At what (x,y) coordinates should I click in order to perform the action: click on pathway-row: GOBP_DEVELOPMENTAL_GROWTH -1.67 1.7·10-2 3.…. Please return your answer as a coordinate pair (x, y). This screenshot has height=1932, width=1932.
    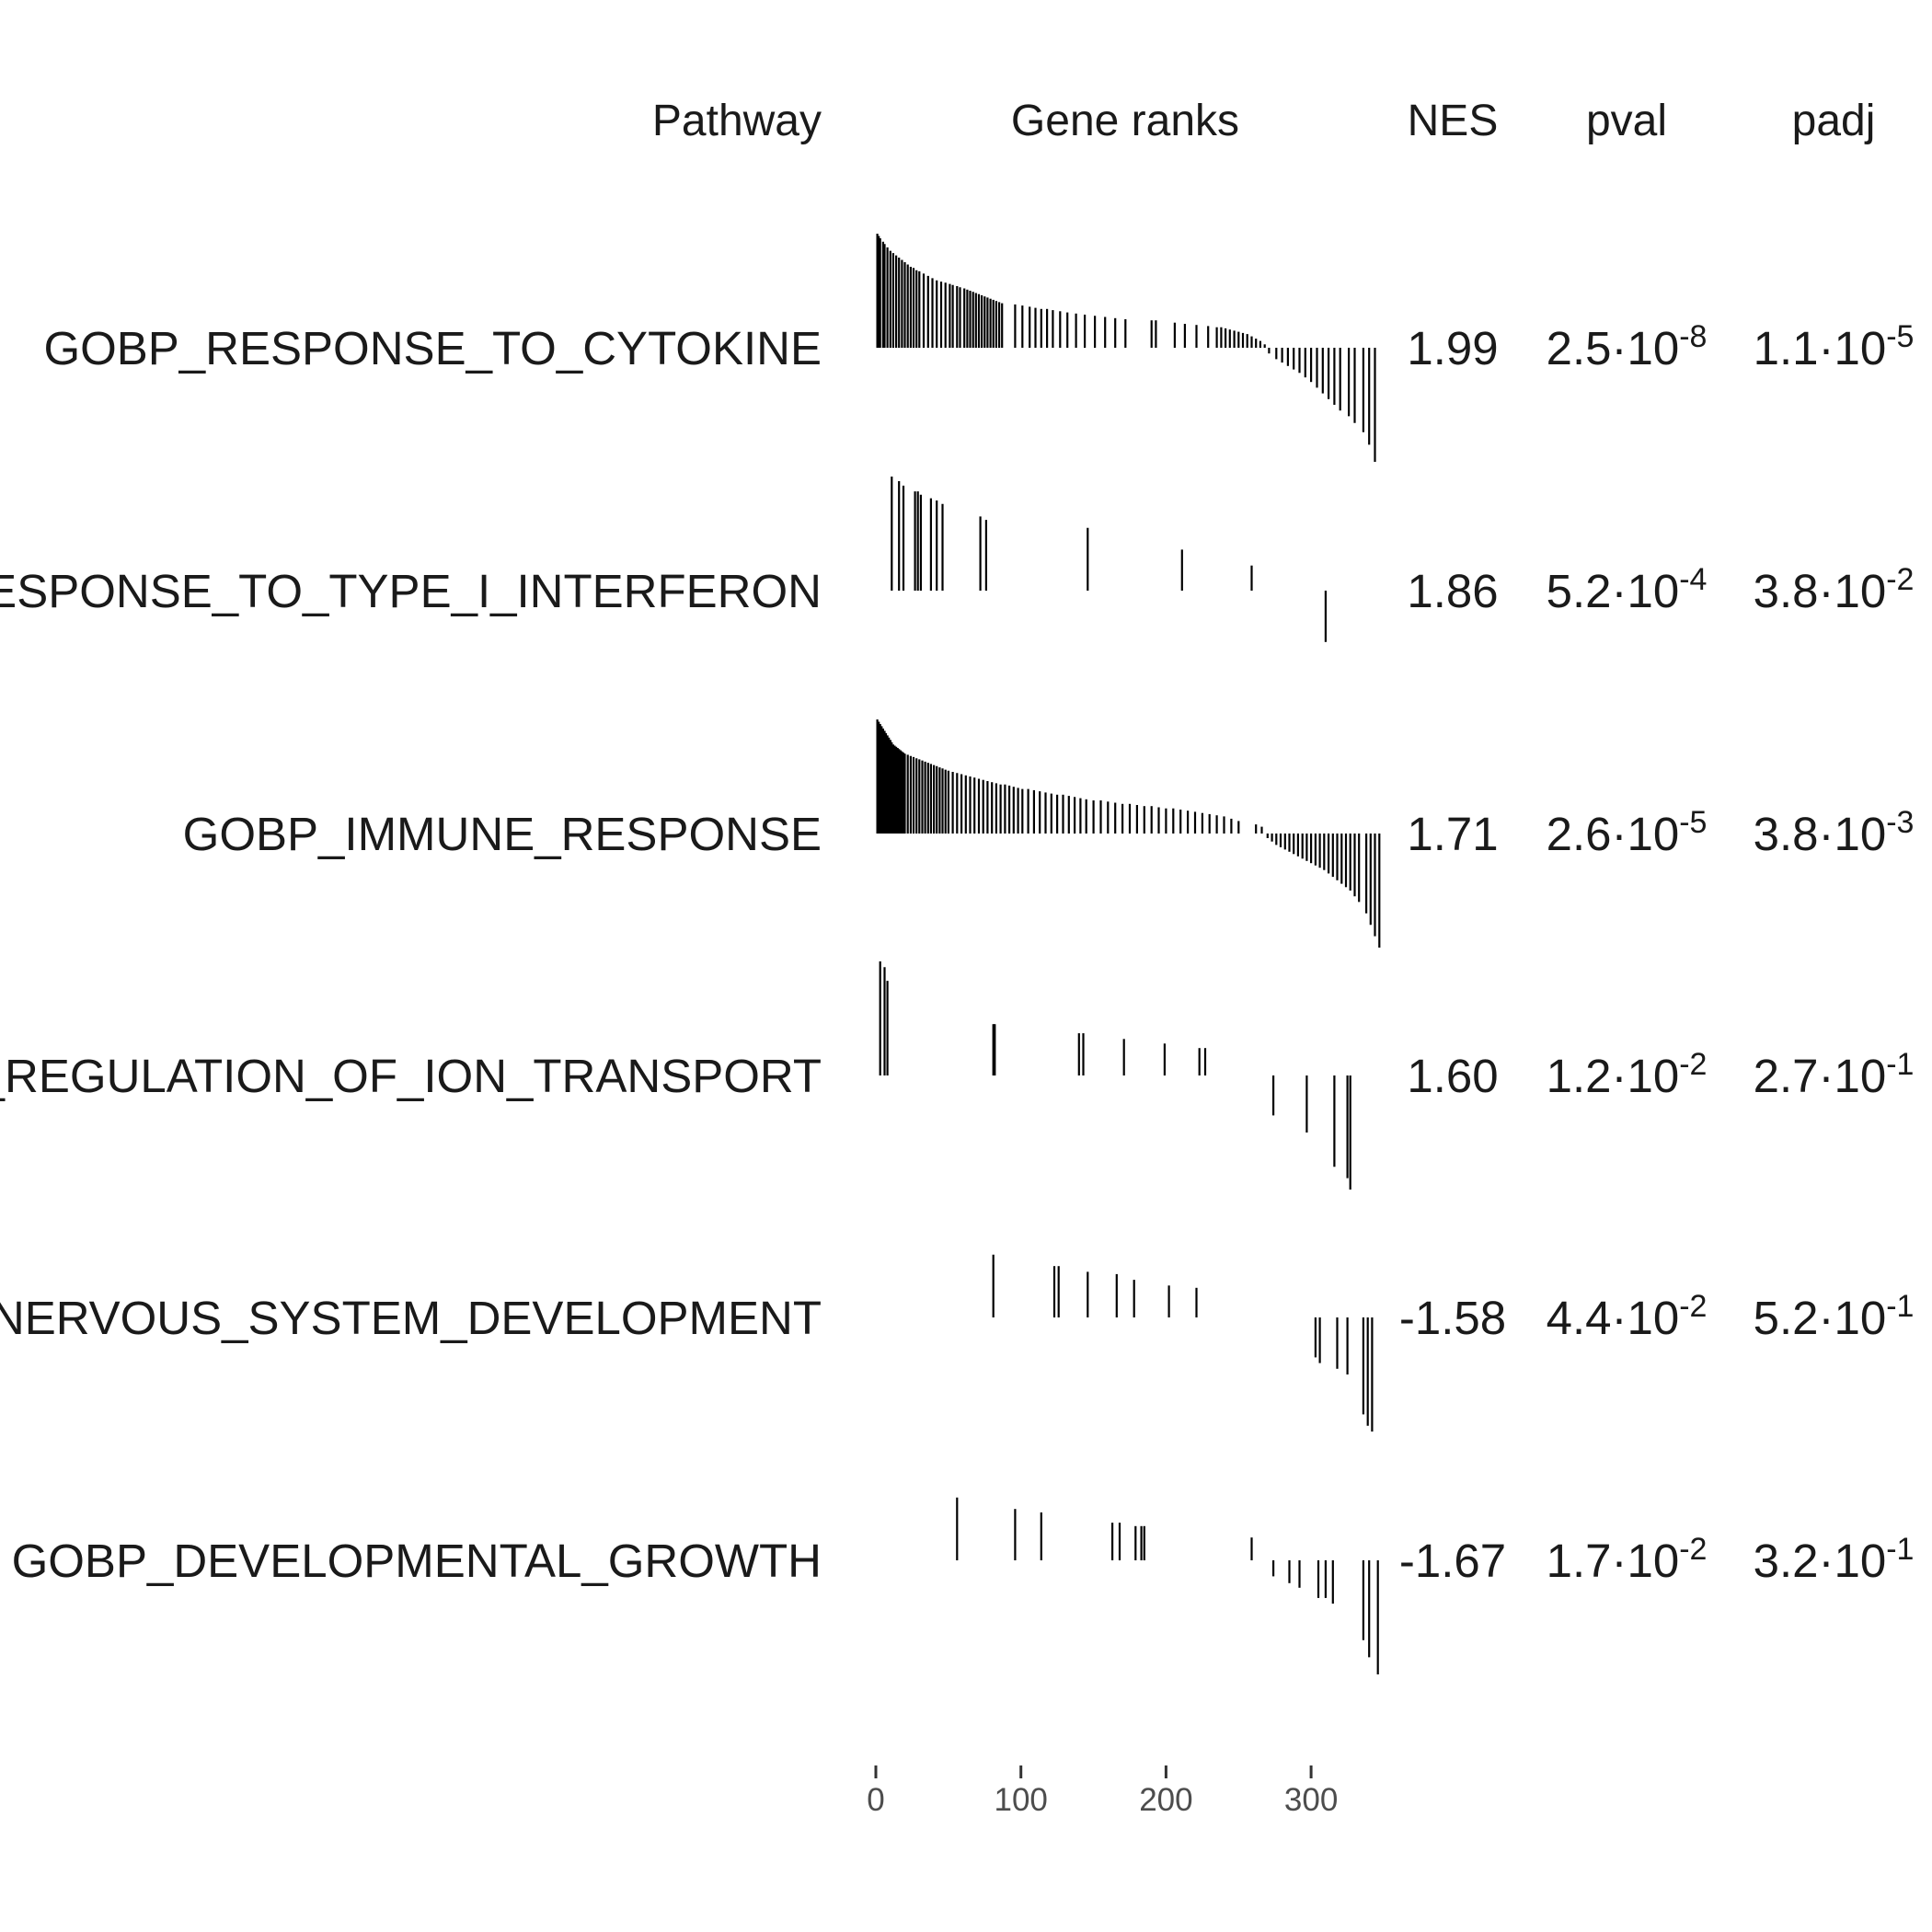
    Looking at the image, I should click on (963, 1585).